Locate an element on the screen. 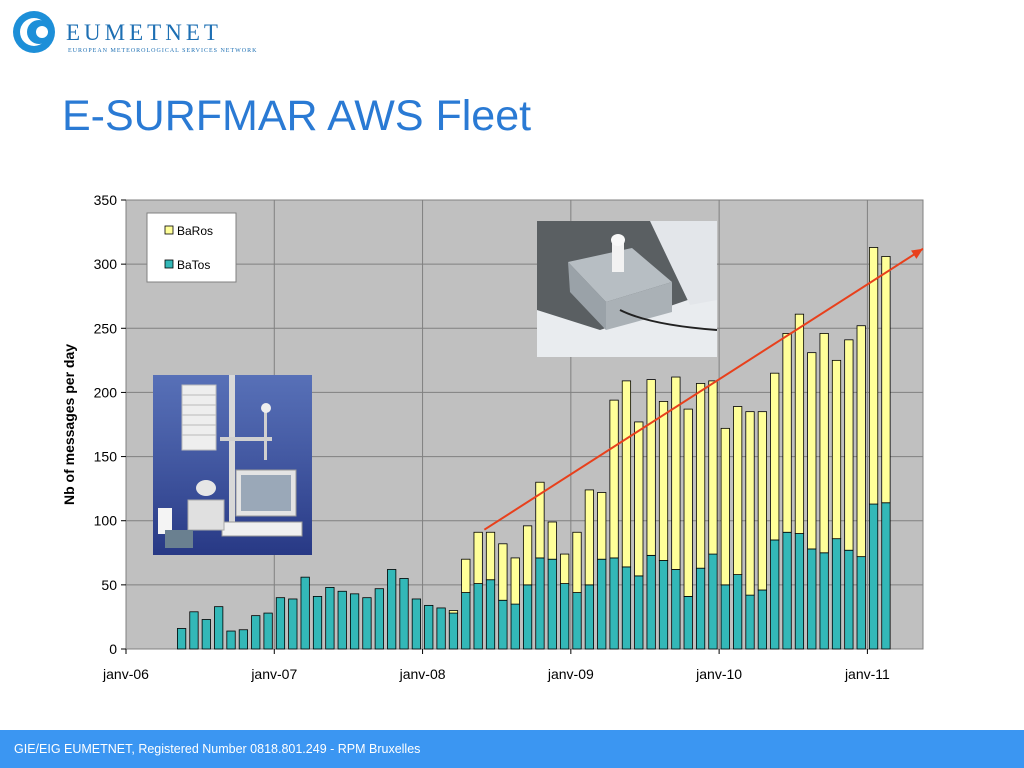  y-axis-label: Nb of messages per day is located at coordinates (69, 424).